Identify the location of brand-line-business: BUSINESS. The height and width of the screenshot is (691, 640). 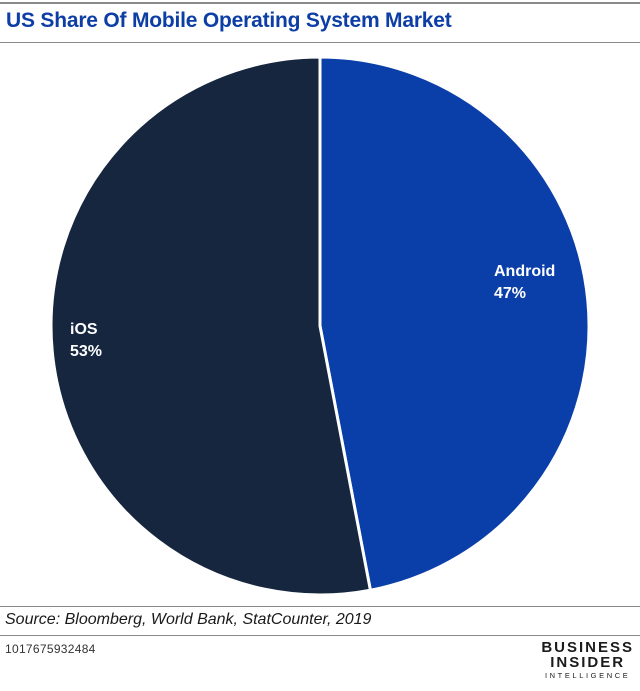
(587, 647).